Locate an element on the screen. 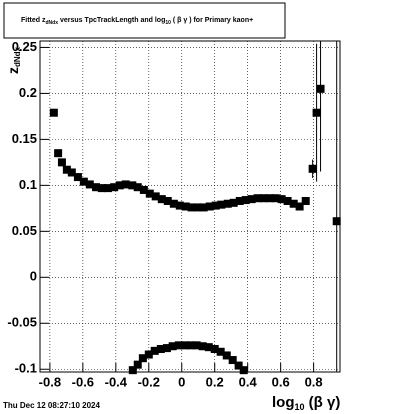 This screenshot has height=414, width=400. y-tick-label: 0.25 is located at coordinates (24, 46).